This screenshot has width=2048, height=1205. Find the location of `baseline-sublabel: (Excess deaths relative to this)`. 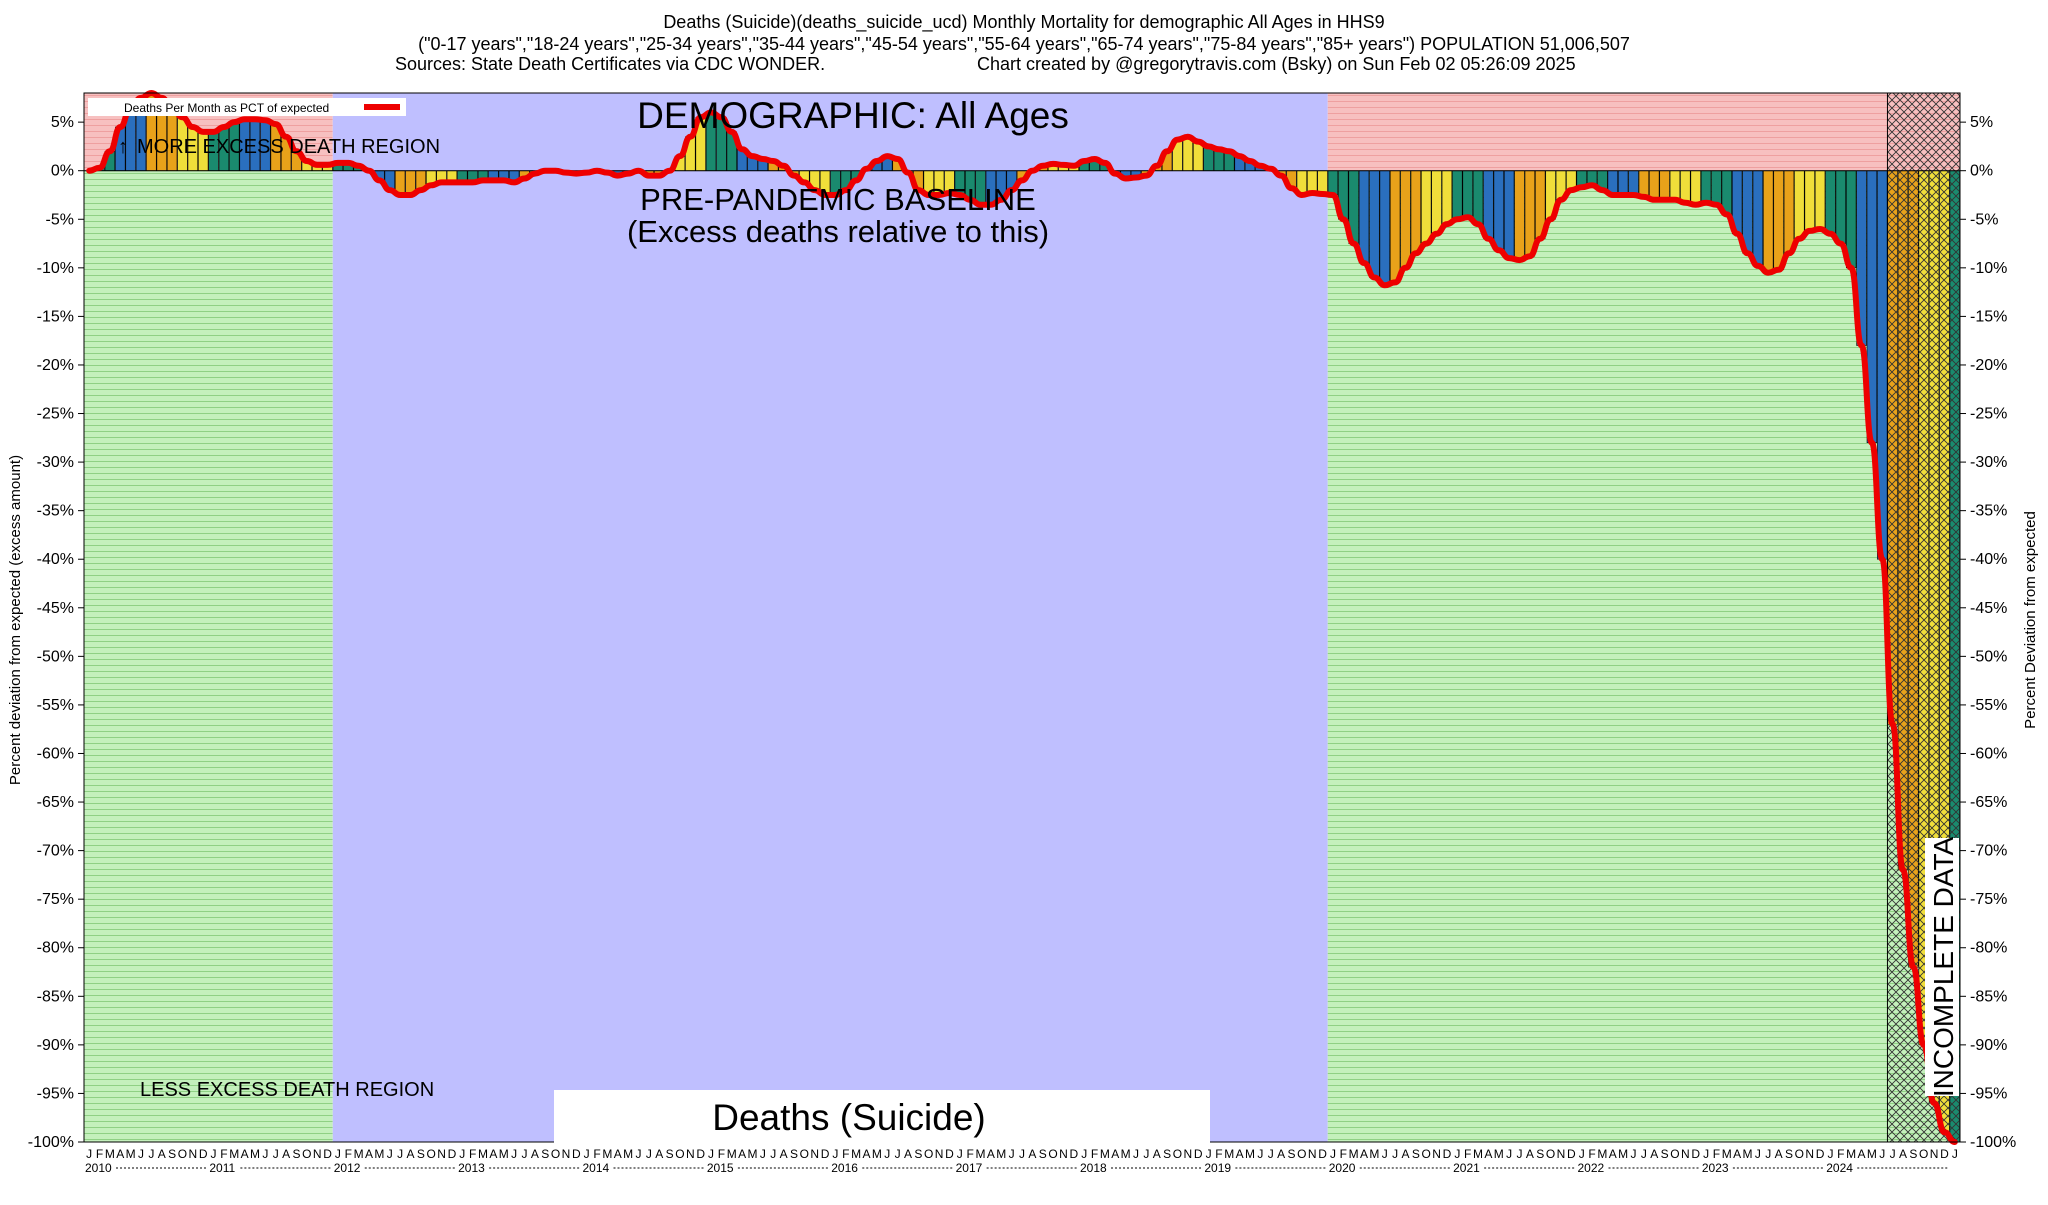

baseline-sublabel: (Excess deaths relative to this) is located at coordinates (838, 231).